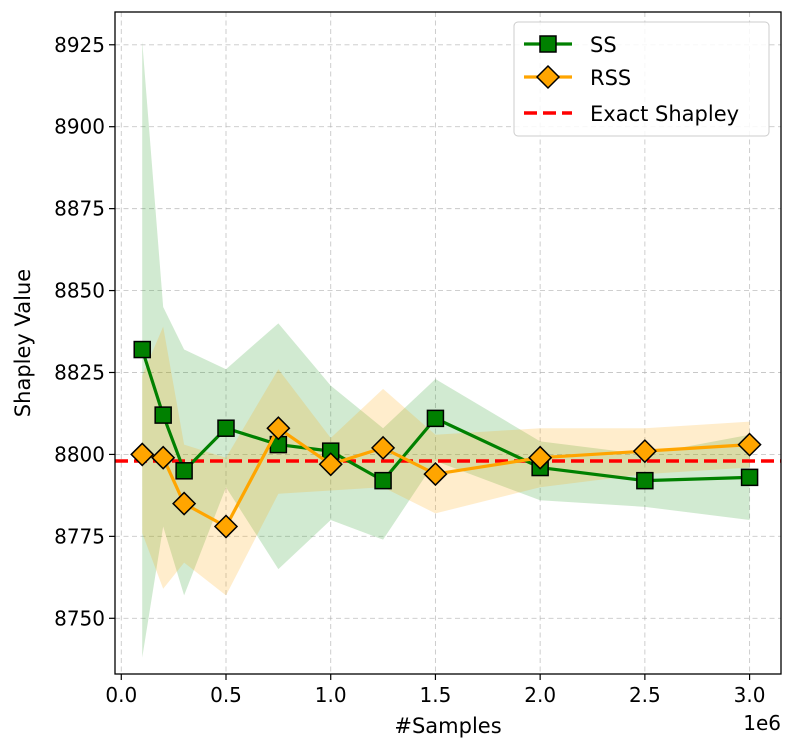 This screenshot has height=751, width=793. Describe the element at coordinates (79, 291) in the screenshot. I see `y-tick-label: 8850` at that location.